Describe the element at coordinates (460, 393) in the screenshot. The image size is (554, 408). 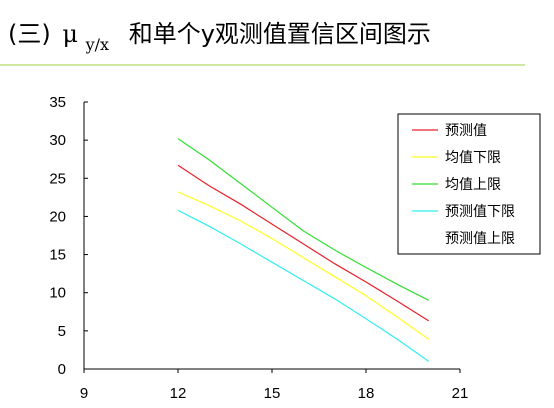
I see `x-tick-label: 21` at that location.